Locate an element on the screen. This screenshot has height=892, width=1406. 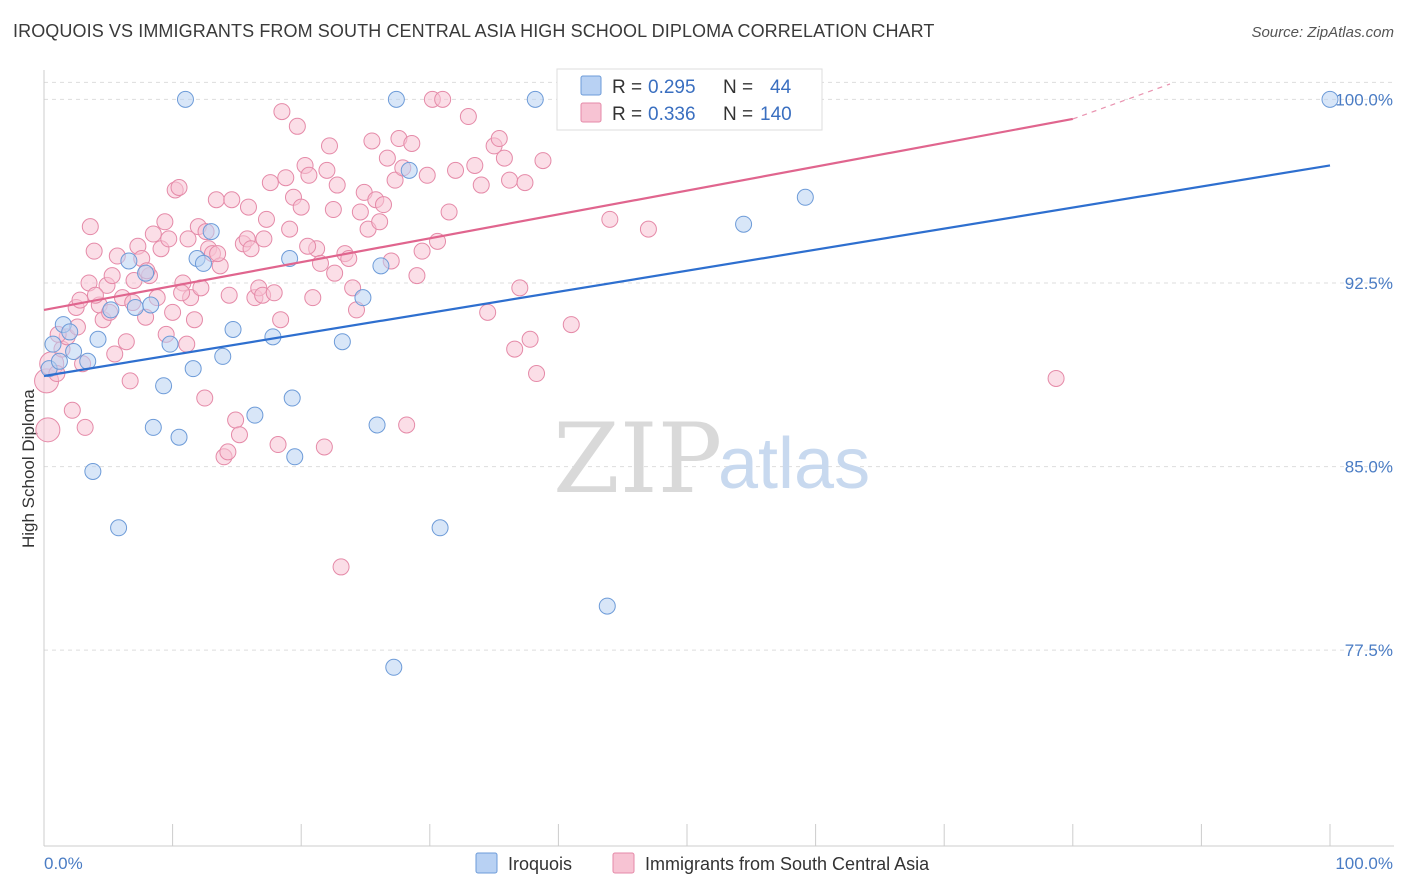
legend-n-label-iroquois: N = is located at coordinates (738, 87).